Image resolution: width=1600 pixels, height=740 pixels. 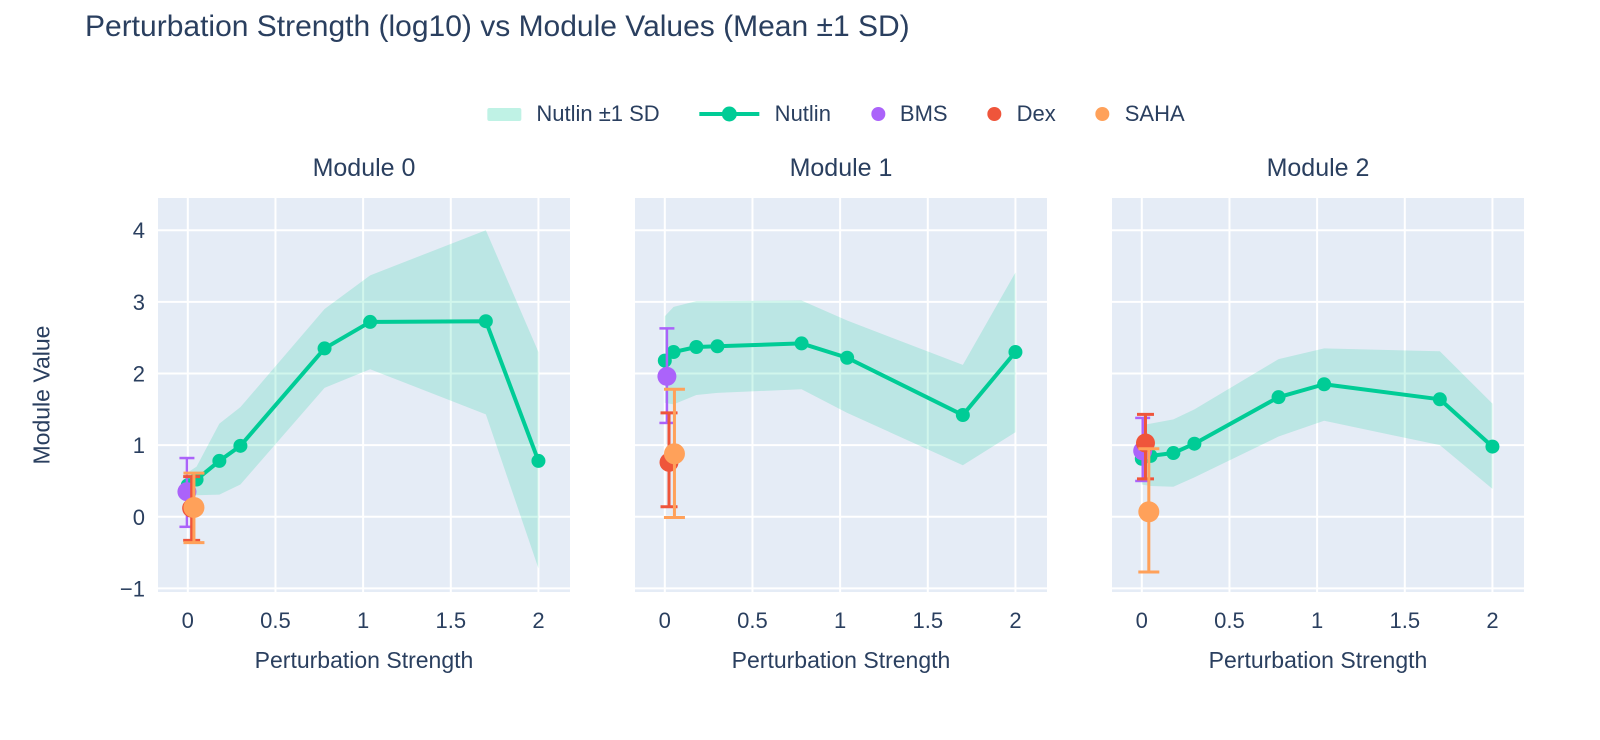 I want to click on y-tick-label: 1, so click(x=139, y=445).